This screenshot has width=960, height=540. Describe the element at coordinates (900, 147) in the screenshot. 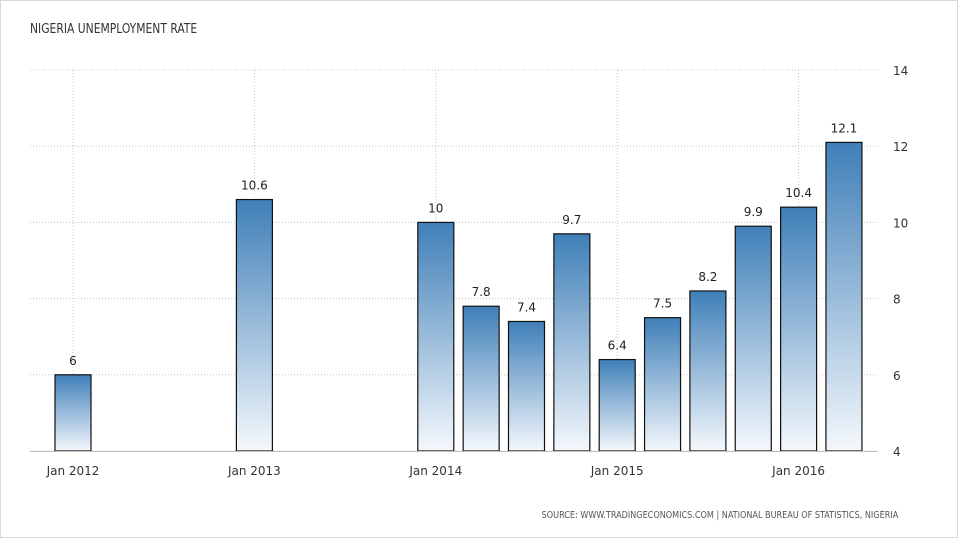

I see `y-tick-label-12: 12` at that location.